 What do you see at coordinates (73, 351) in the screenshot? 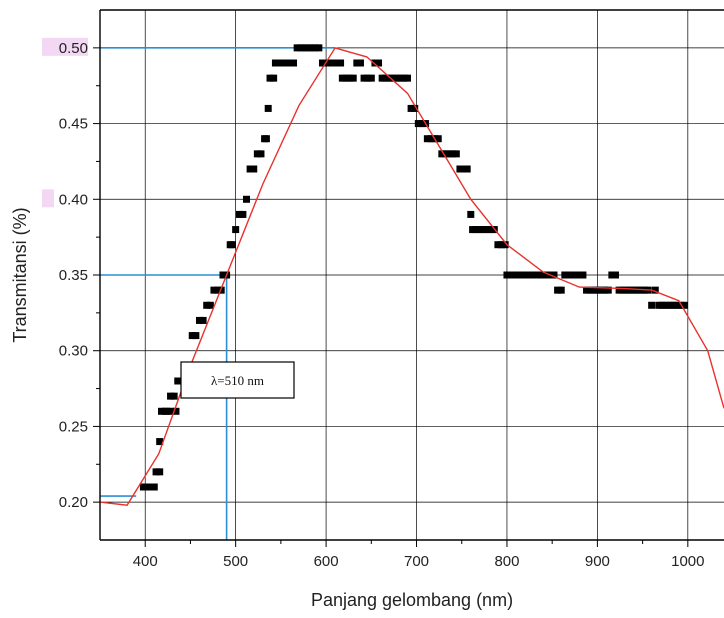
I see `y-tick-label: 0.30` at bounding box center [73, 351].